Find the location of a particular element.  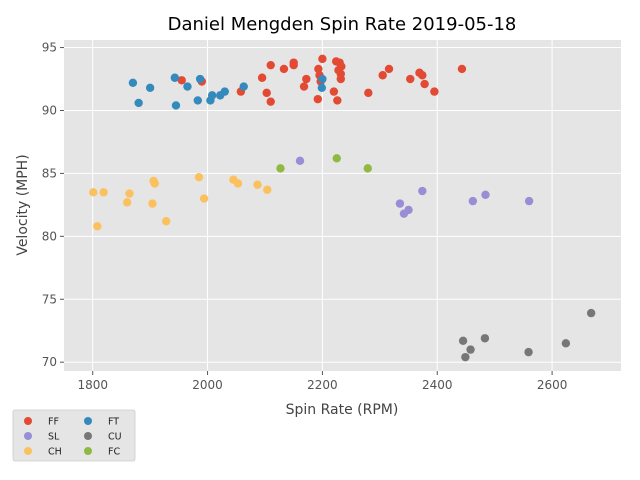

legend-box is located at coordinates (74, 435).